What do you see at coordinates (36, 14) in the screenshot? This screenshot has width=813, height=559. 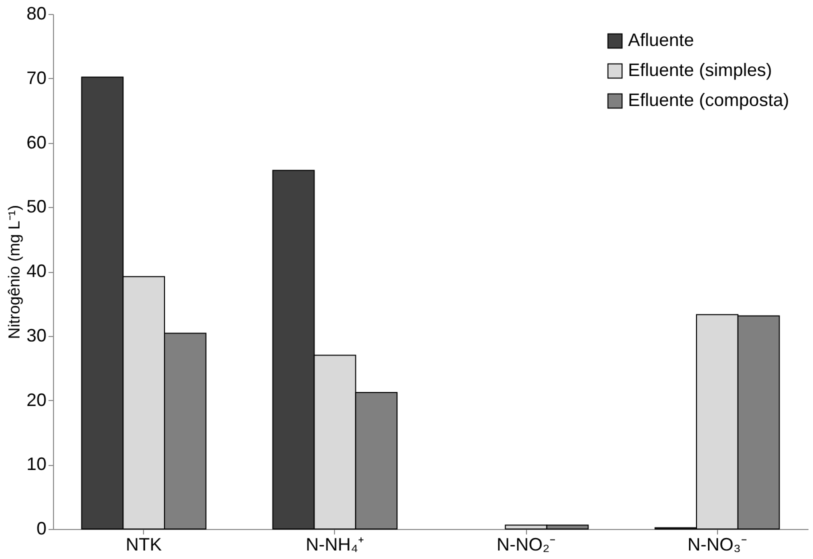 I see `y-tick-label: 80` at bounding box center [36, 14].